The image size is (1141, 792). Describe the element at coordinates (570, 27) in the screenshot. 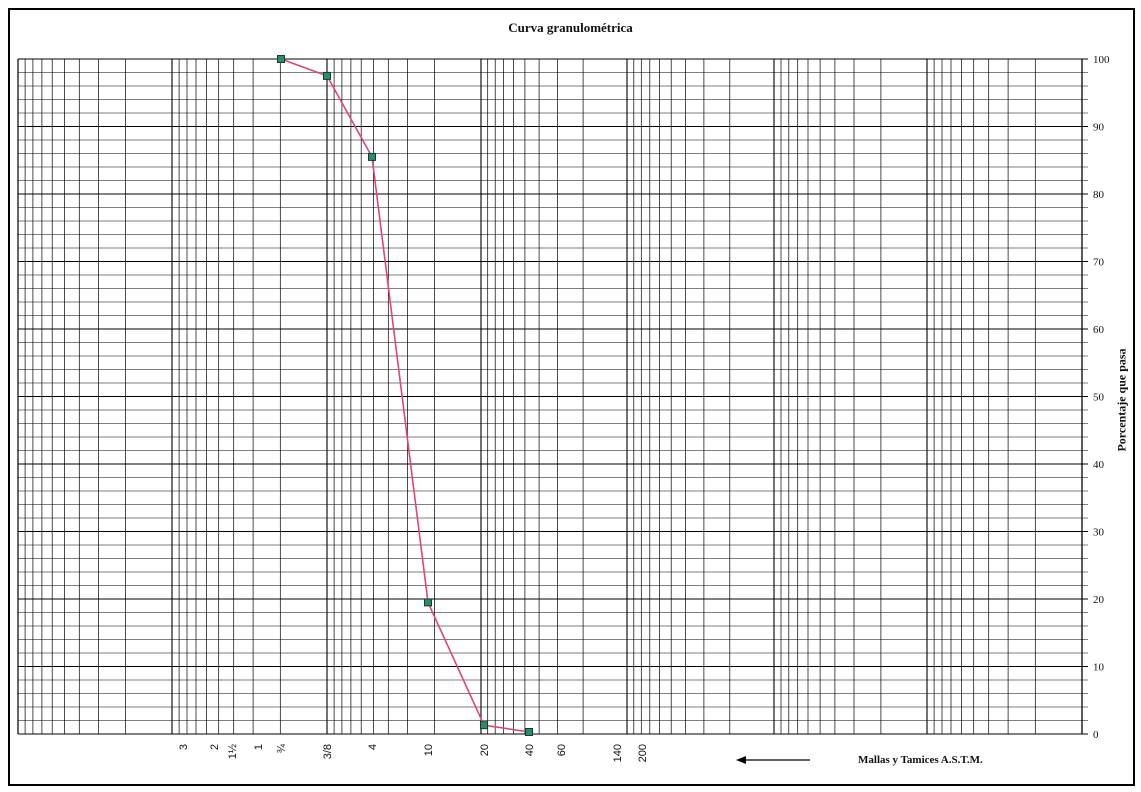

I see `chart-title: Curva granulométrica` at that location.